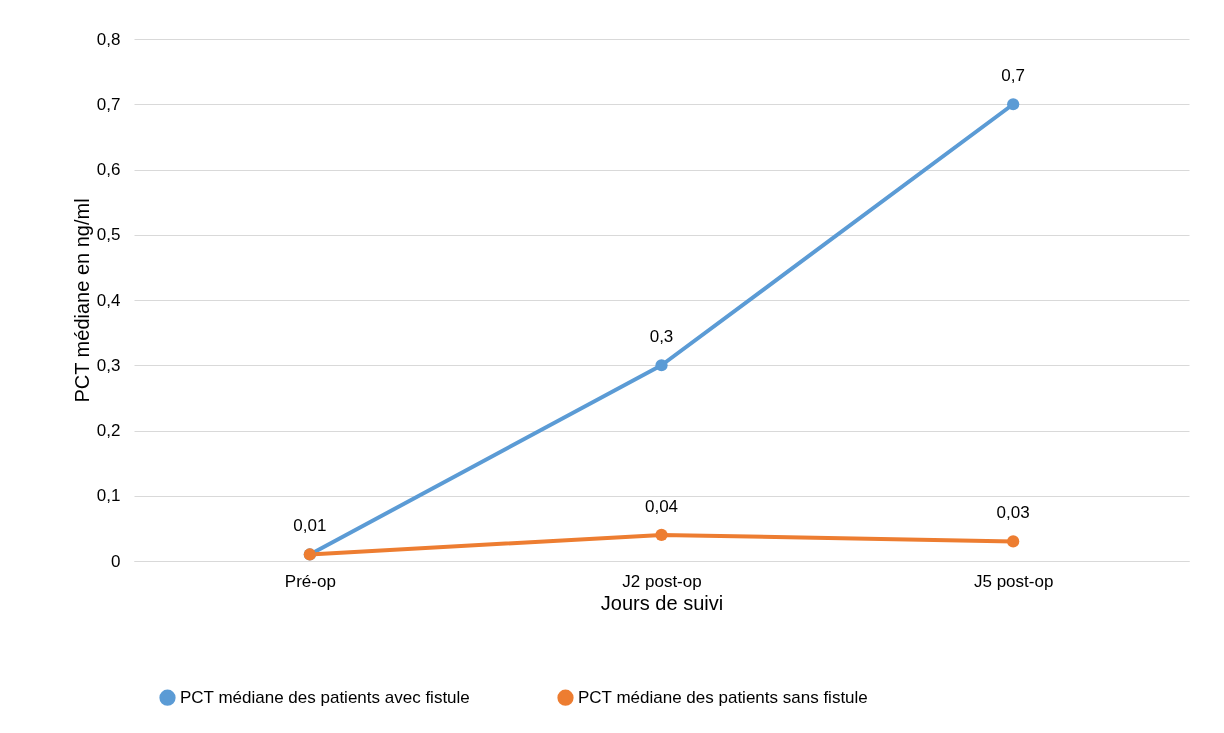  What do you see at coordinates (1013, 513) in the screenshot?
I see `data-label: 0,03` at bounding box center [1013, 513].